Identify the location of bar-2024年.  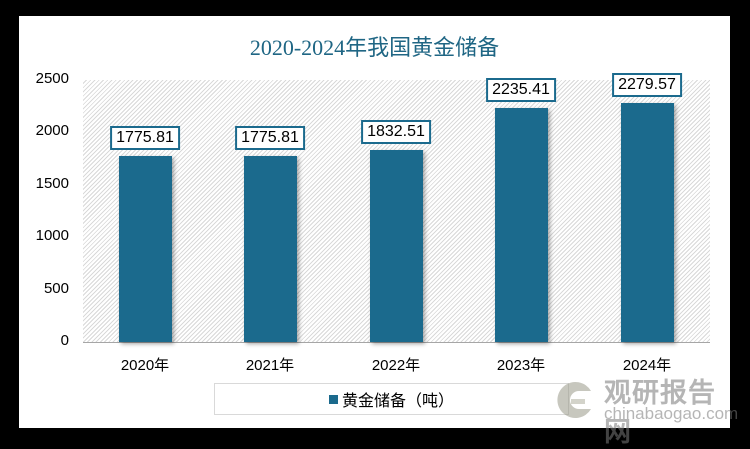
(647, 222).